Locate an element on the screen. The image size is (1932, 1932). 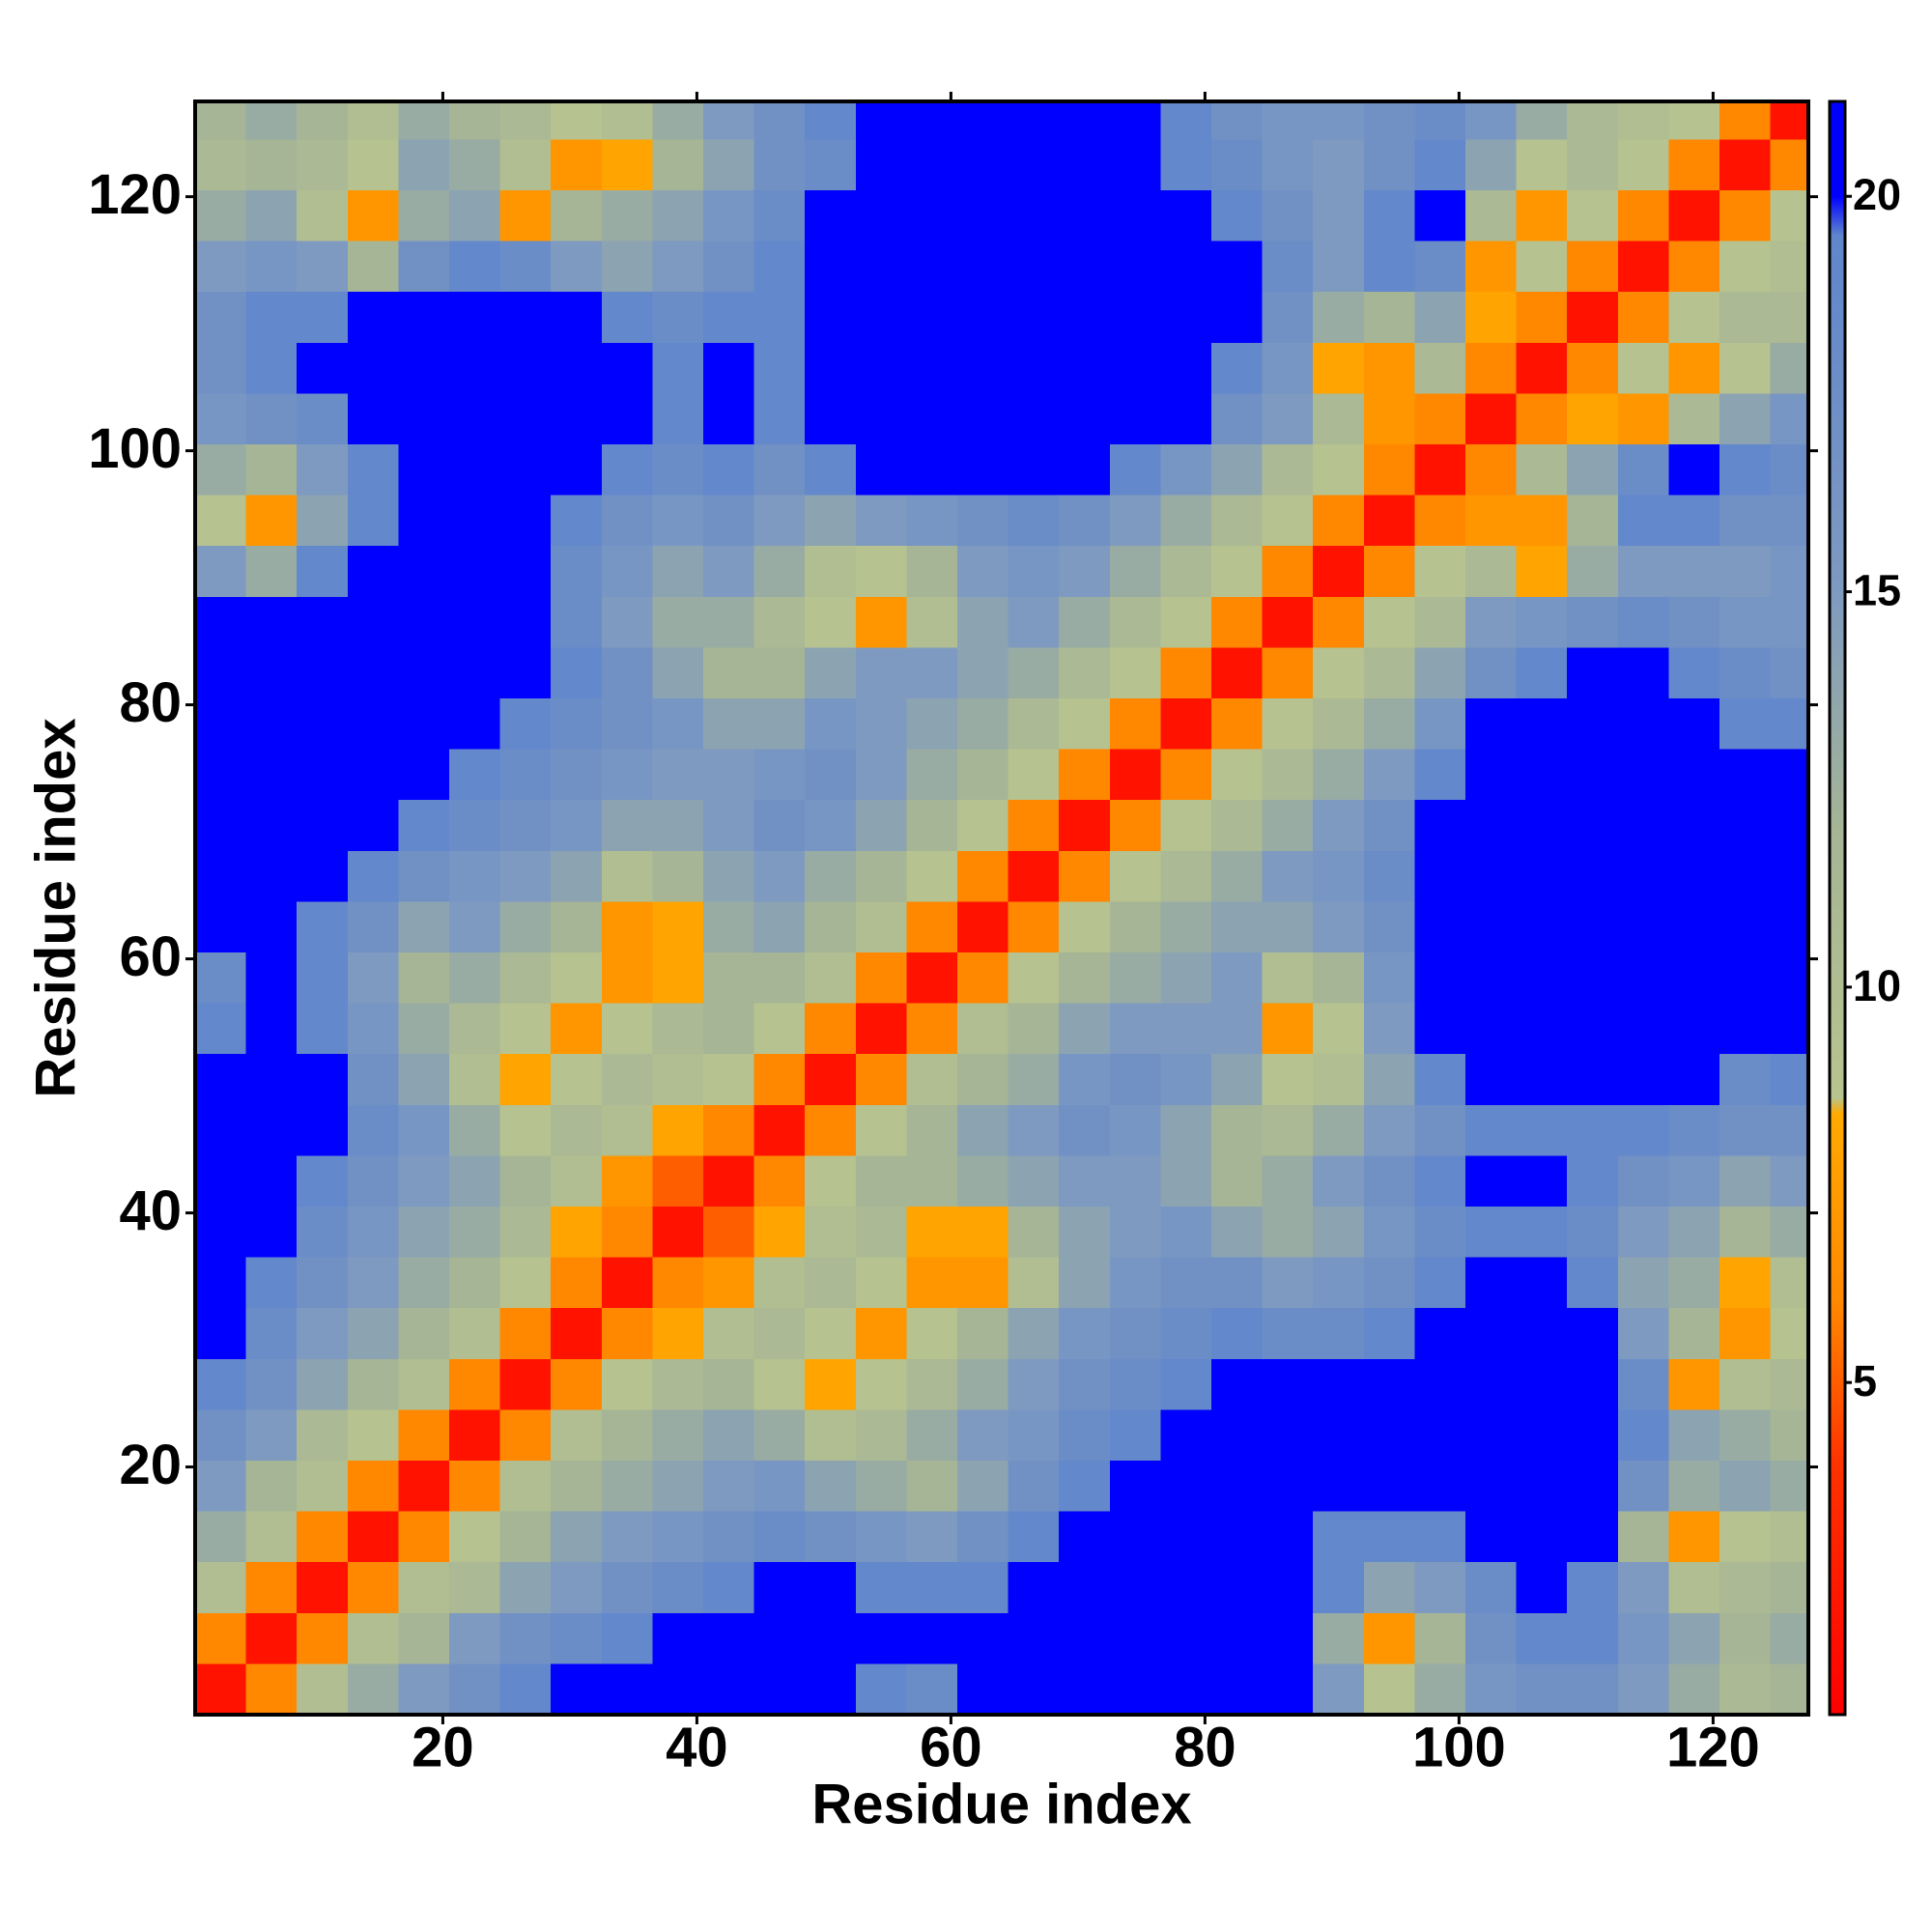
y-tick-label: 60 is located at coordinates (150, 956).